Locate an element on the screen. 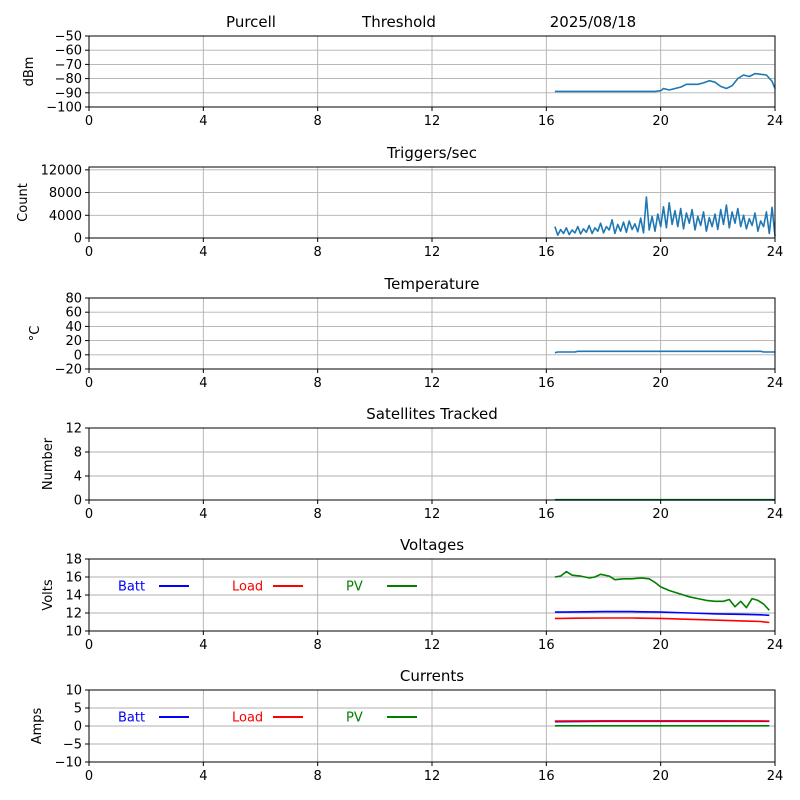 The height and width of the screenshot is (800, 800). header-station: Purcell is located at coordinates (251, 22).